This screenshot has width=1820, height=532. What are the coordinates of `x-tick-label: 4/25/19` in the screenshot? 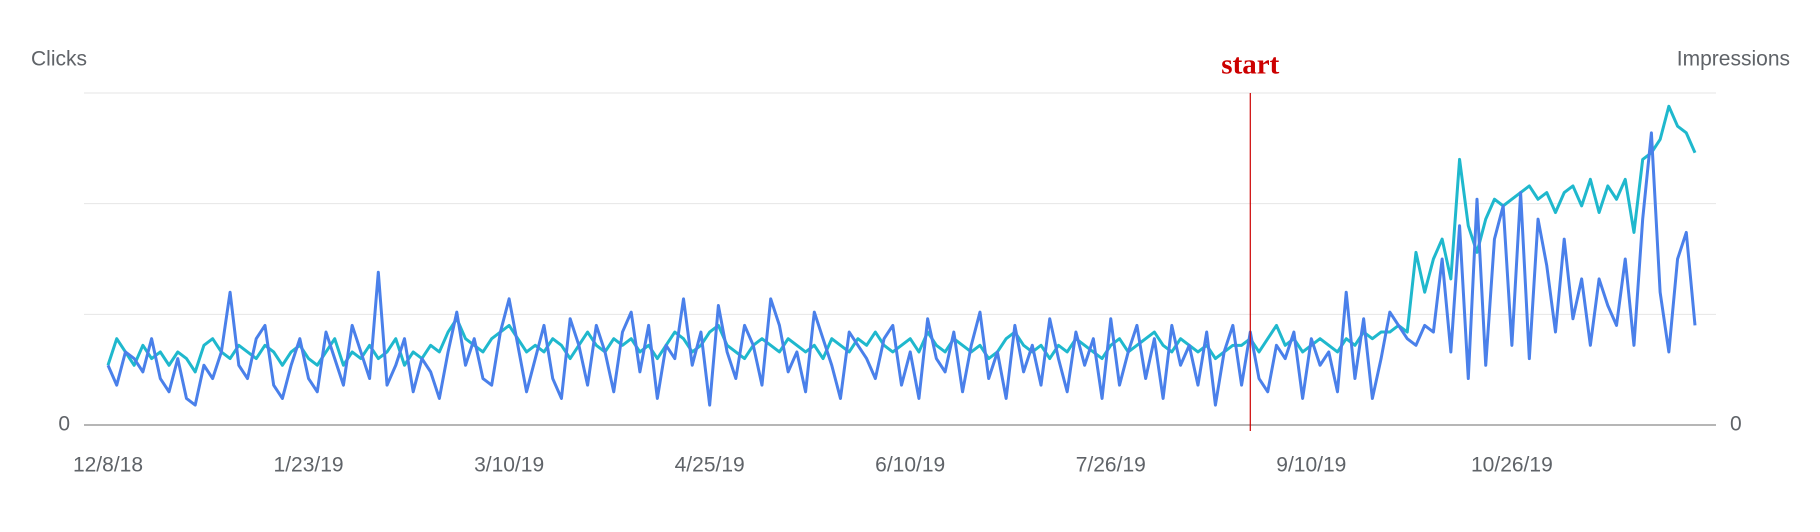 It's located at (710, 465).